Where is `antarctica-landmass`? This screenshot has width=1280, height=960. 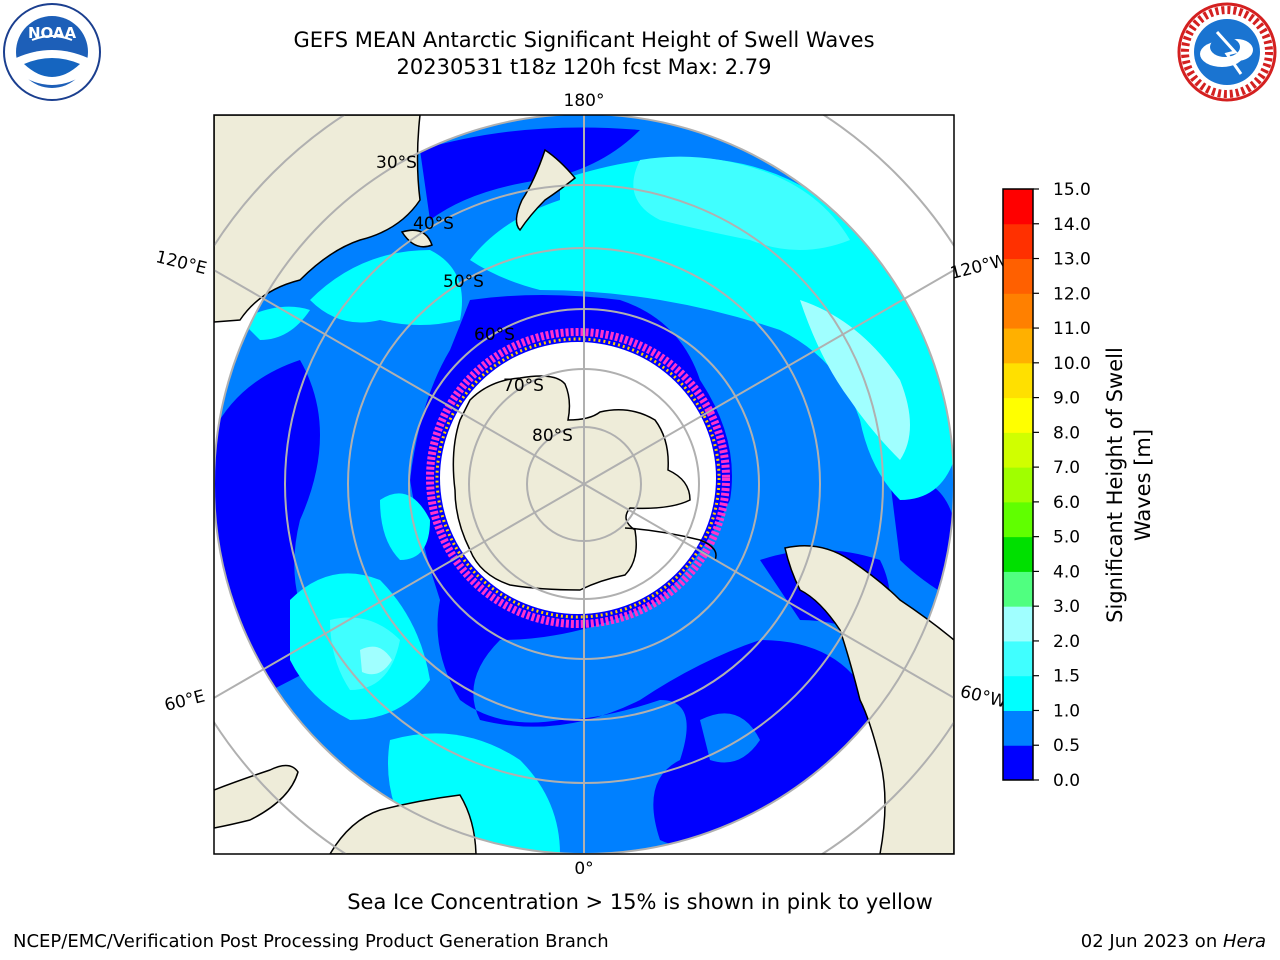 antarctica-landmass is located at coordinates (571, 483).